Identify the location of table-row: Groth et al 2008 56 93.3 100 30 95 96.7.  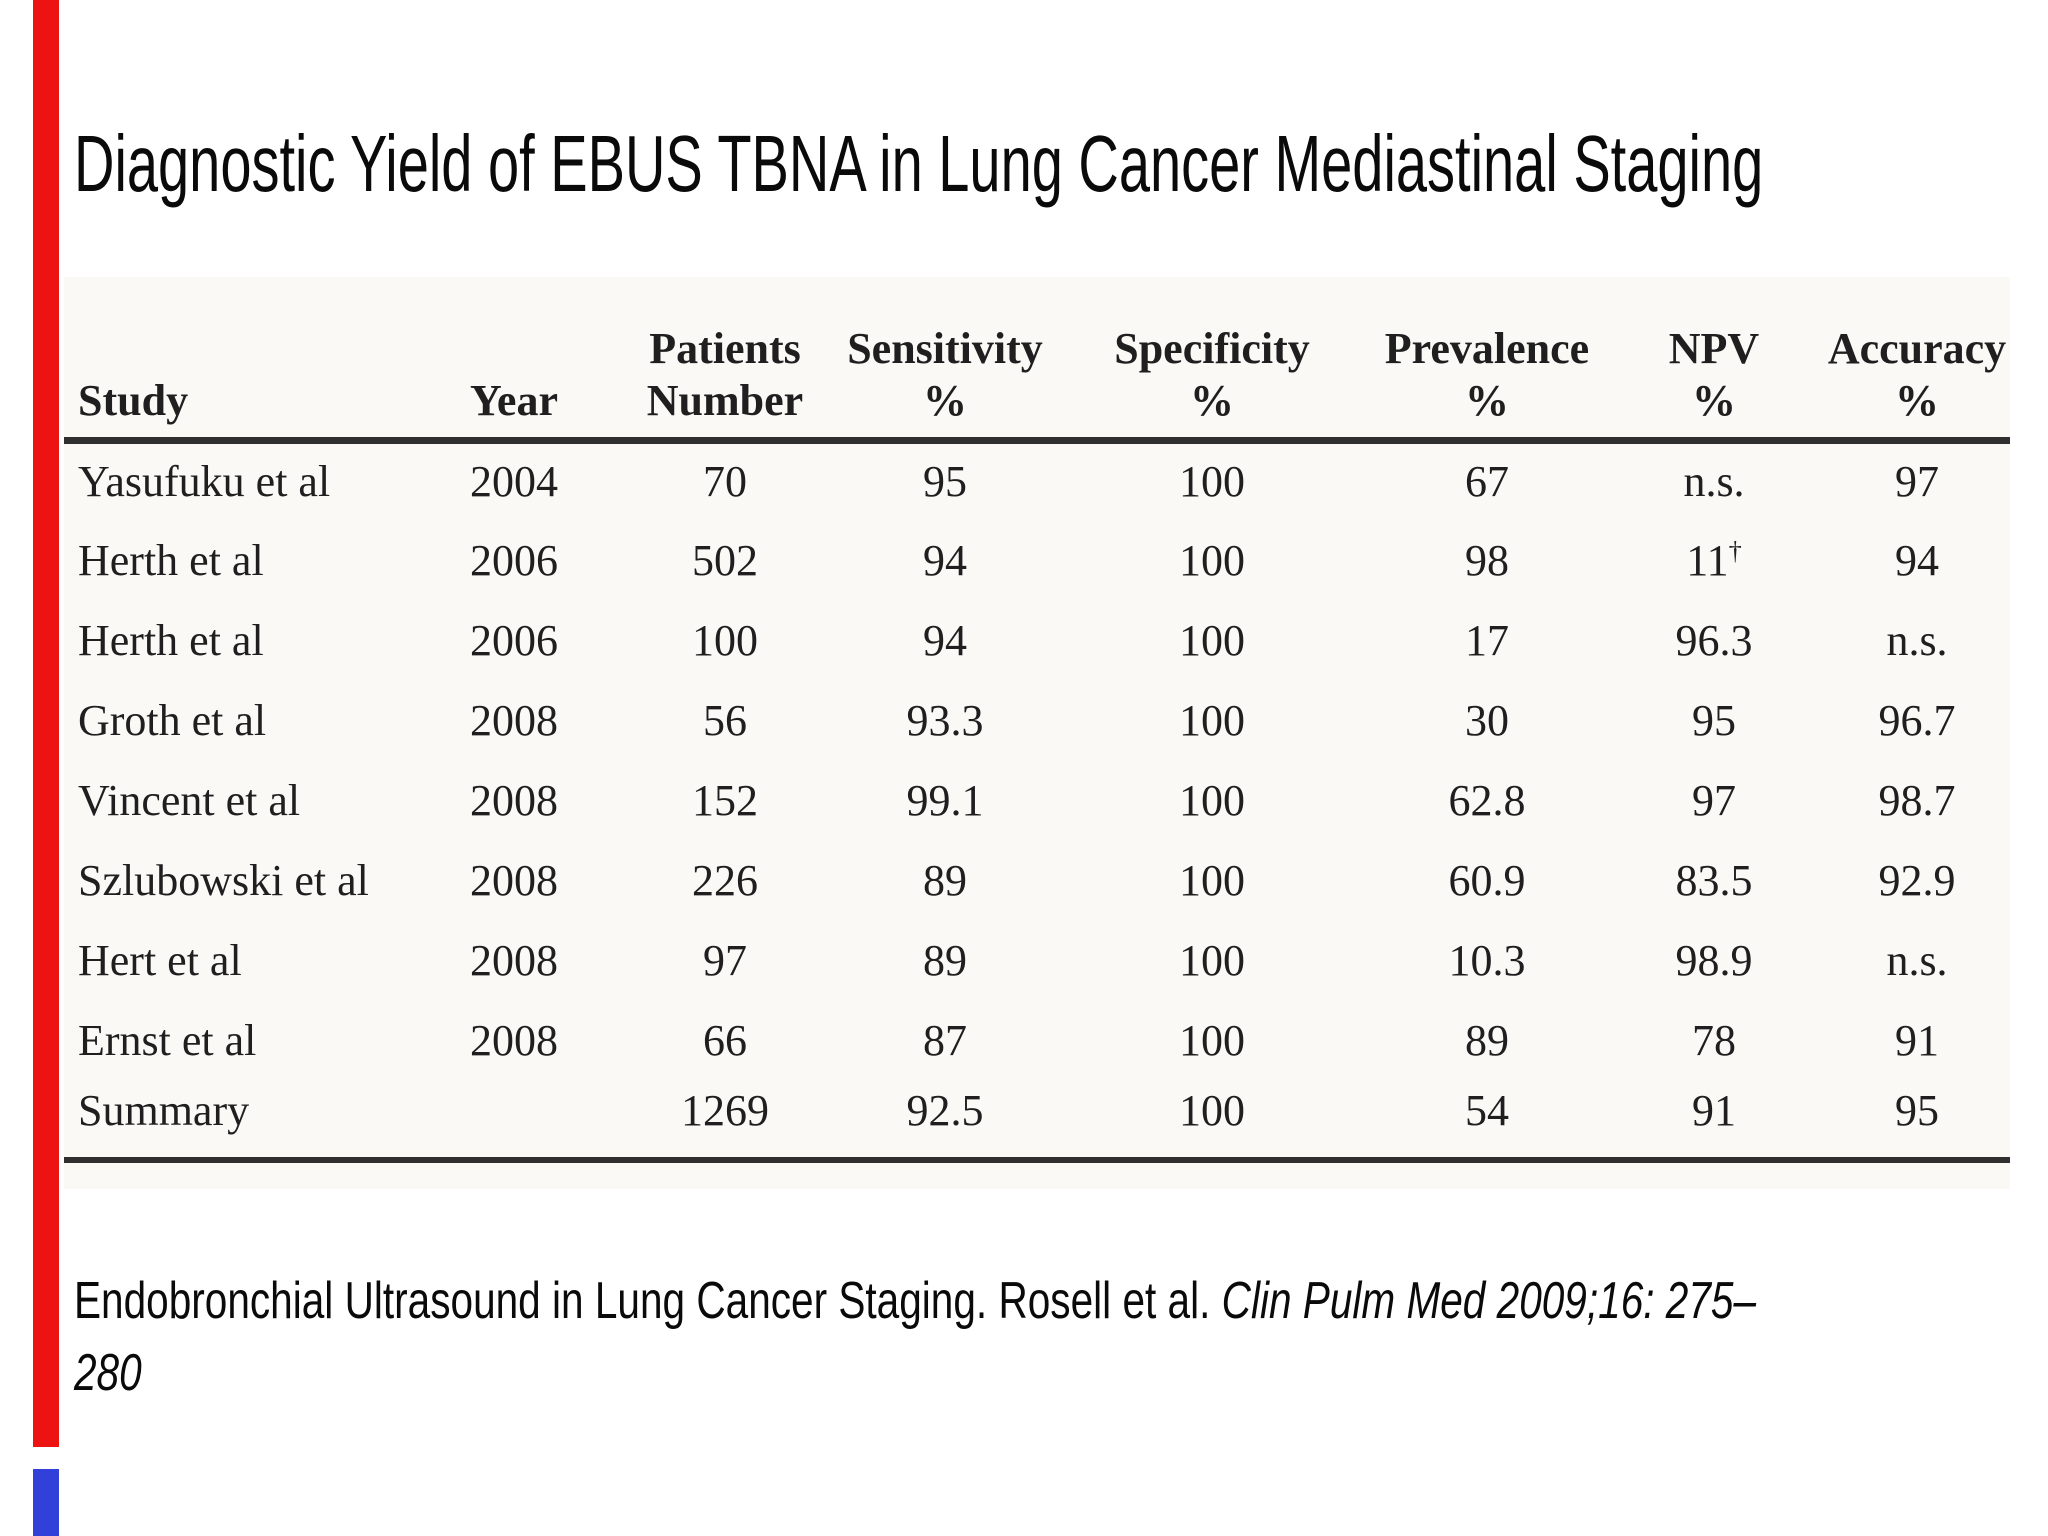
(1037, 720).